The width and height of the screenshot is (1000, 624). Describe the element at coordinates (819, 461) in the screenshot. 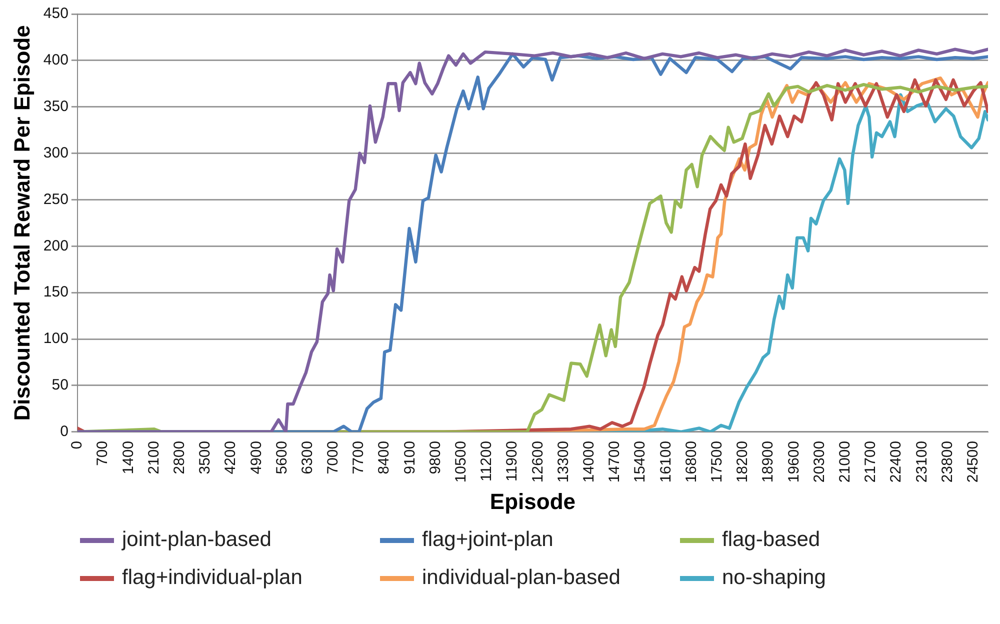

I see `x-tick-label: 20300` at that location.